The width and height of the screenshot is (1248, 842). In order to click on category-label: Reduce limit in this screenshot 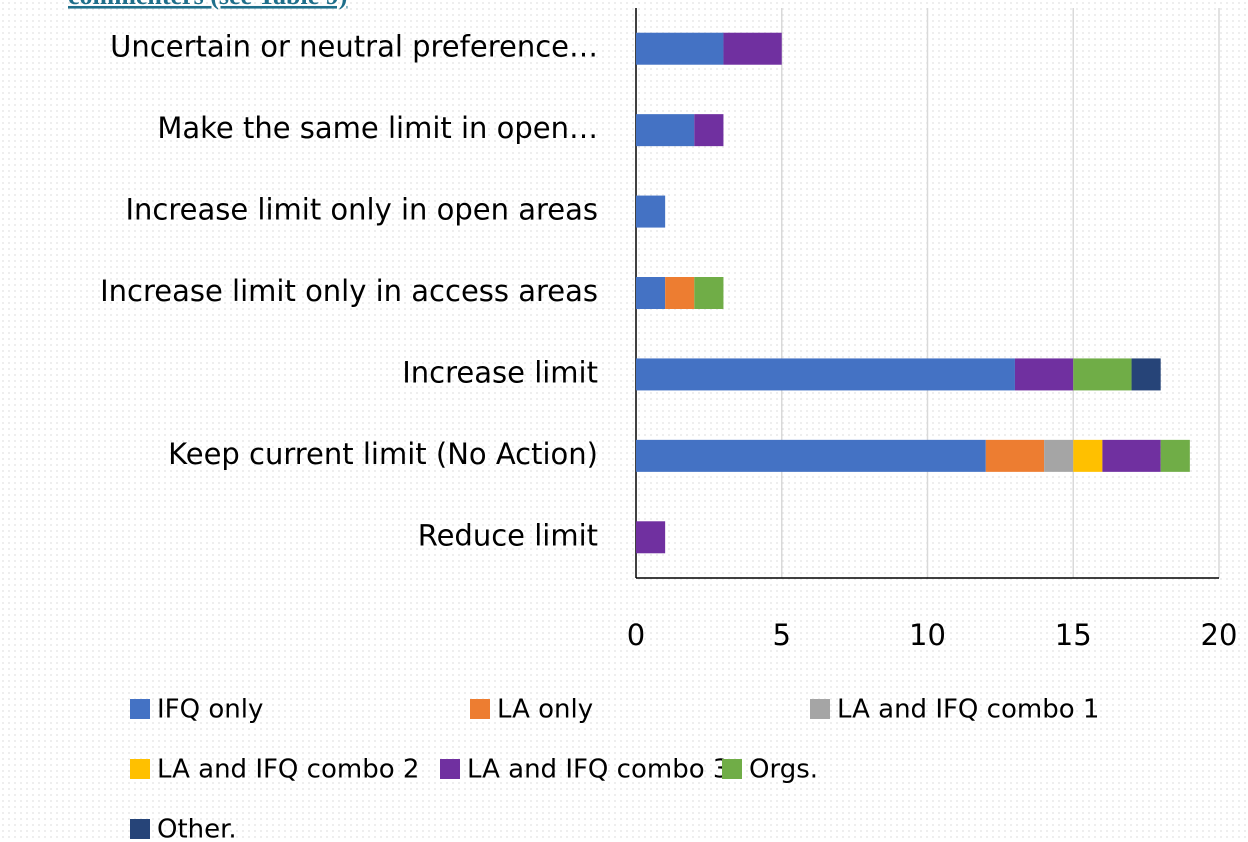, I will do `click(508, 535)`.